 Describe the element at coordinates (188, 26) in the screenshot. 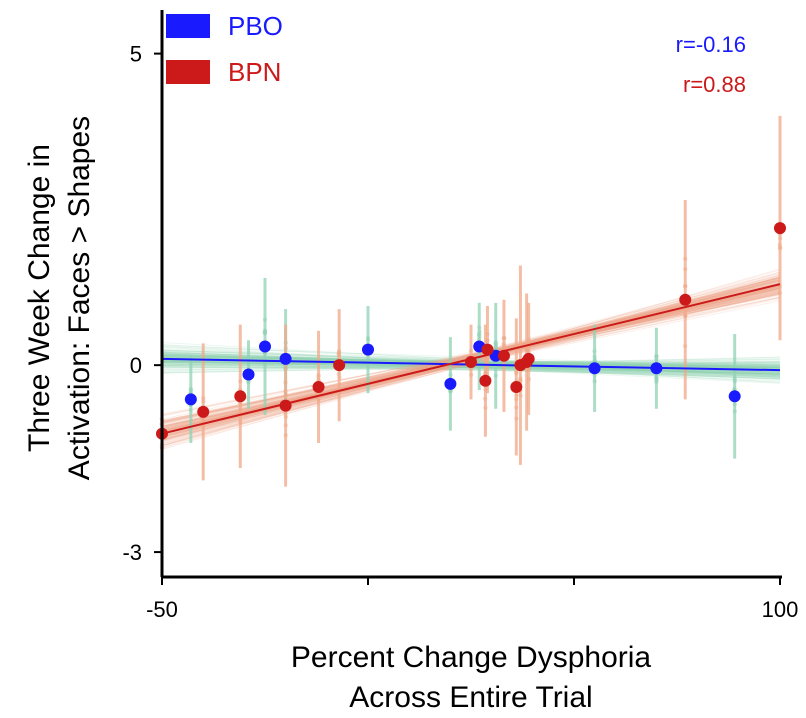

I see `pbo-legend-swatch` at that location.